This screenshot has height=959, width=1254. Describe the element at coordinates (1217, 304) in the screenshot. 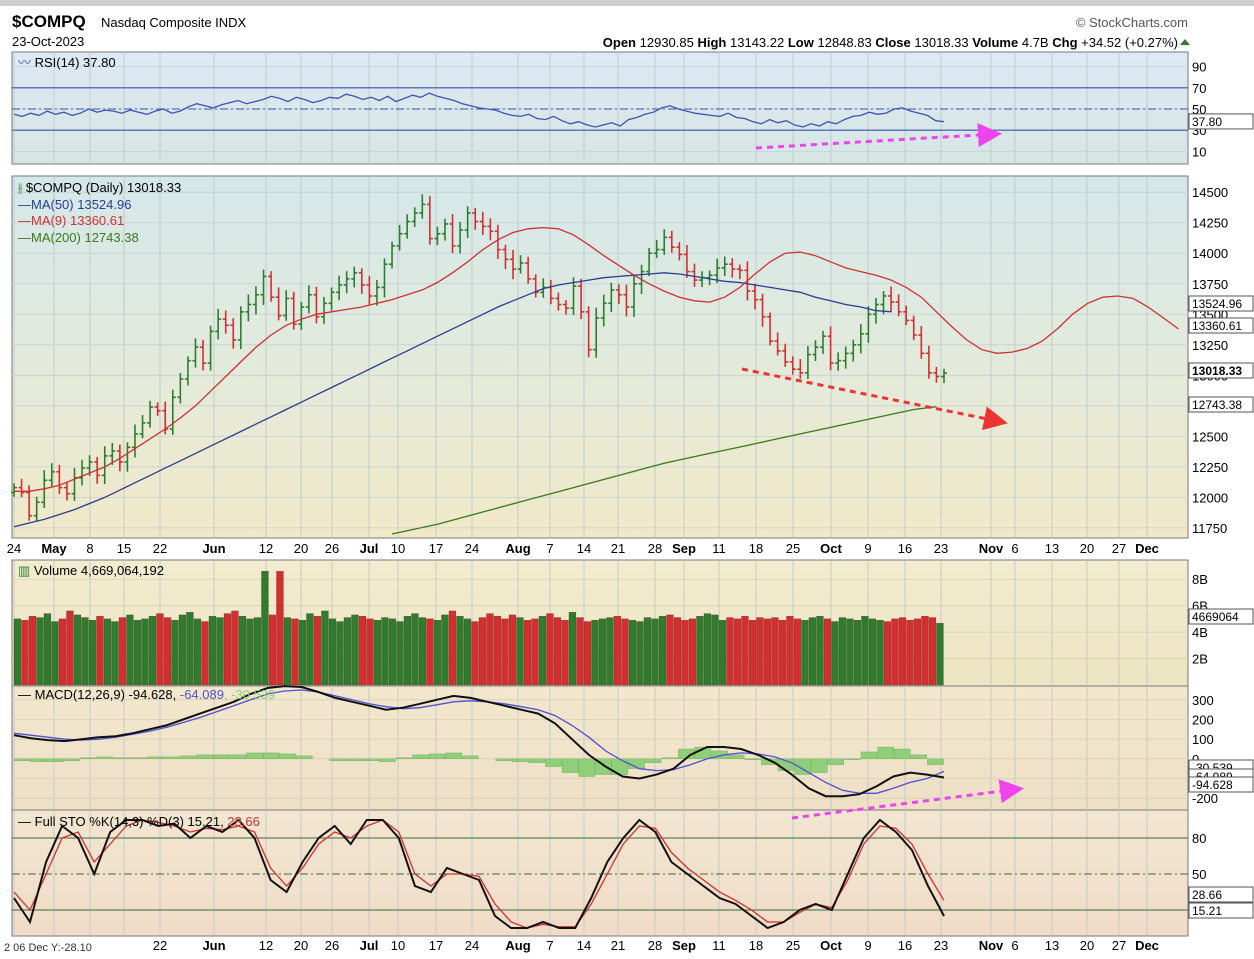

I see `ma50-last-value: 13524.96` at that location.